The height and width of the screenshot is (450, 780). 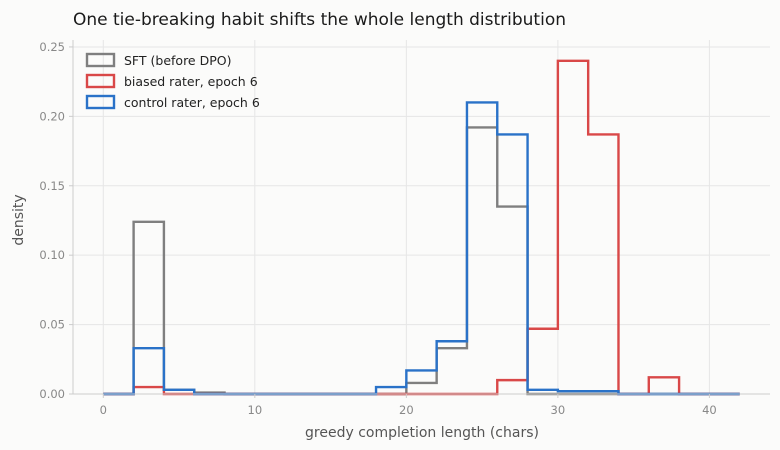 What do you see at coordinates (52, 255) in the screenshot?
I see `y-tick-label: 0.10` at bounding box center [52, 255].